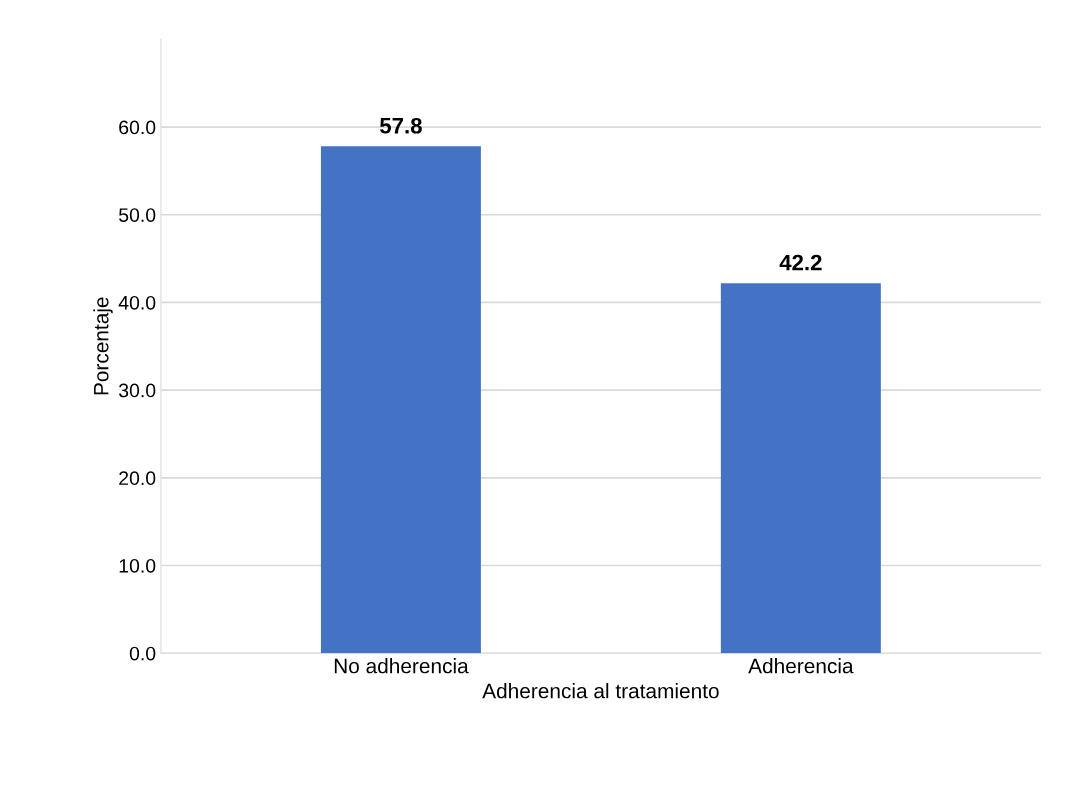 The image size is (1073, 787). What do you see at coordinates (103, 346) in the screenshot?
I see `y-axis-title: Porcentaje` at bounding box center [103, 346].